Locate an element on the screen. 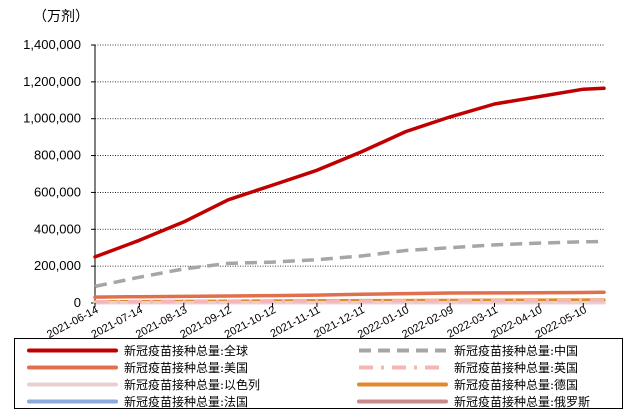 This screenshot has width=625, height=411. y-tick-label: 0 is located at coordinates (77, 302).